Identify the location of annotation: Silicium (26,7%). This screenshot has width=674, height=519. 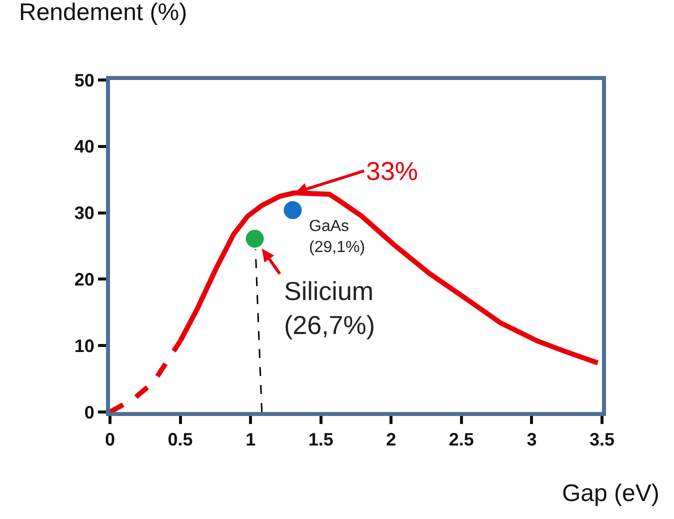
(330, 308).